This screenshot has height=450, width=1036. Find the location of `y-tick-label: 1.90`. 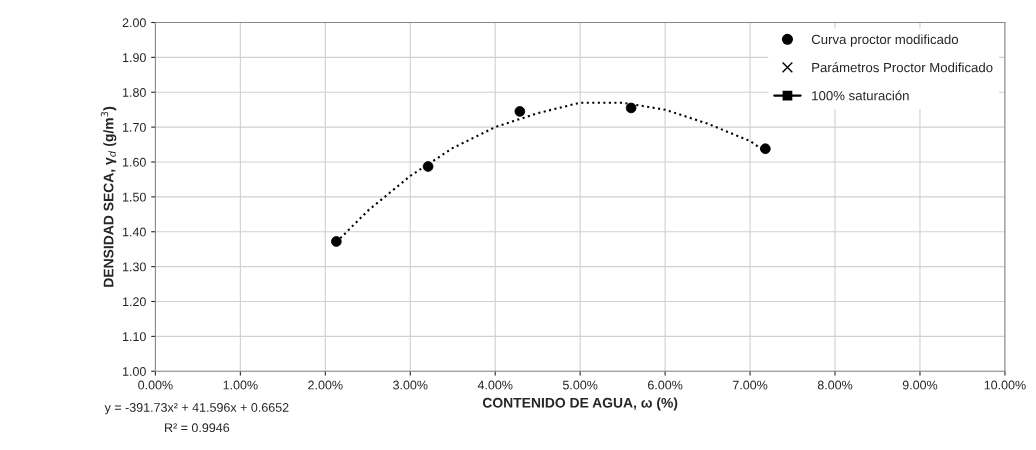

y-tick-label: 1.90 is located at coordinates (134, 58).